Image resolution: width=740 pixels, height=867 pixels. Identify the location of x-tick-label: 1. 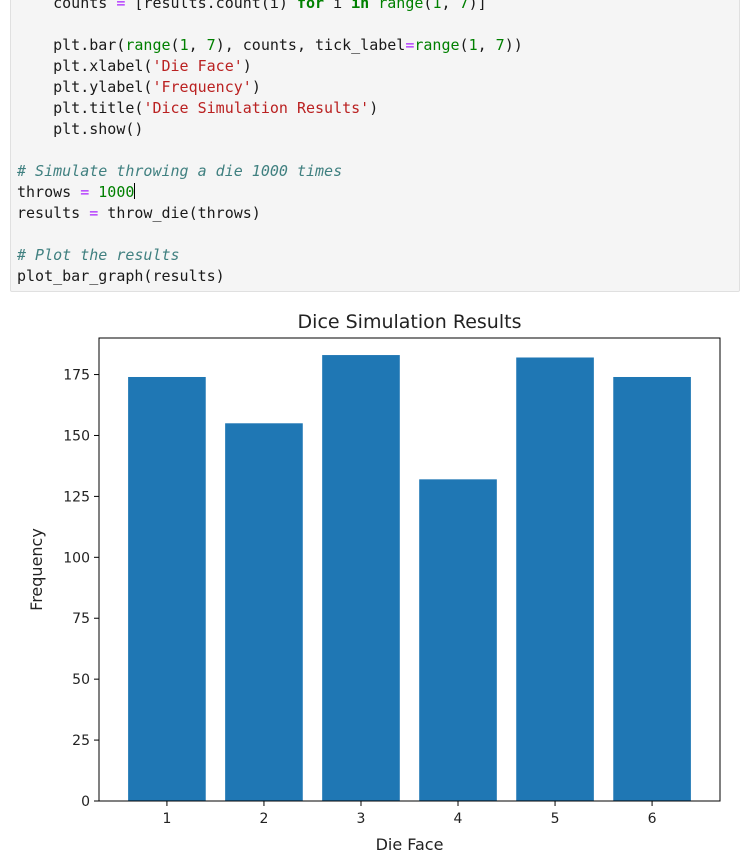
(166, 819).